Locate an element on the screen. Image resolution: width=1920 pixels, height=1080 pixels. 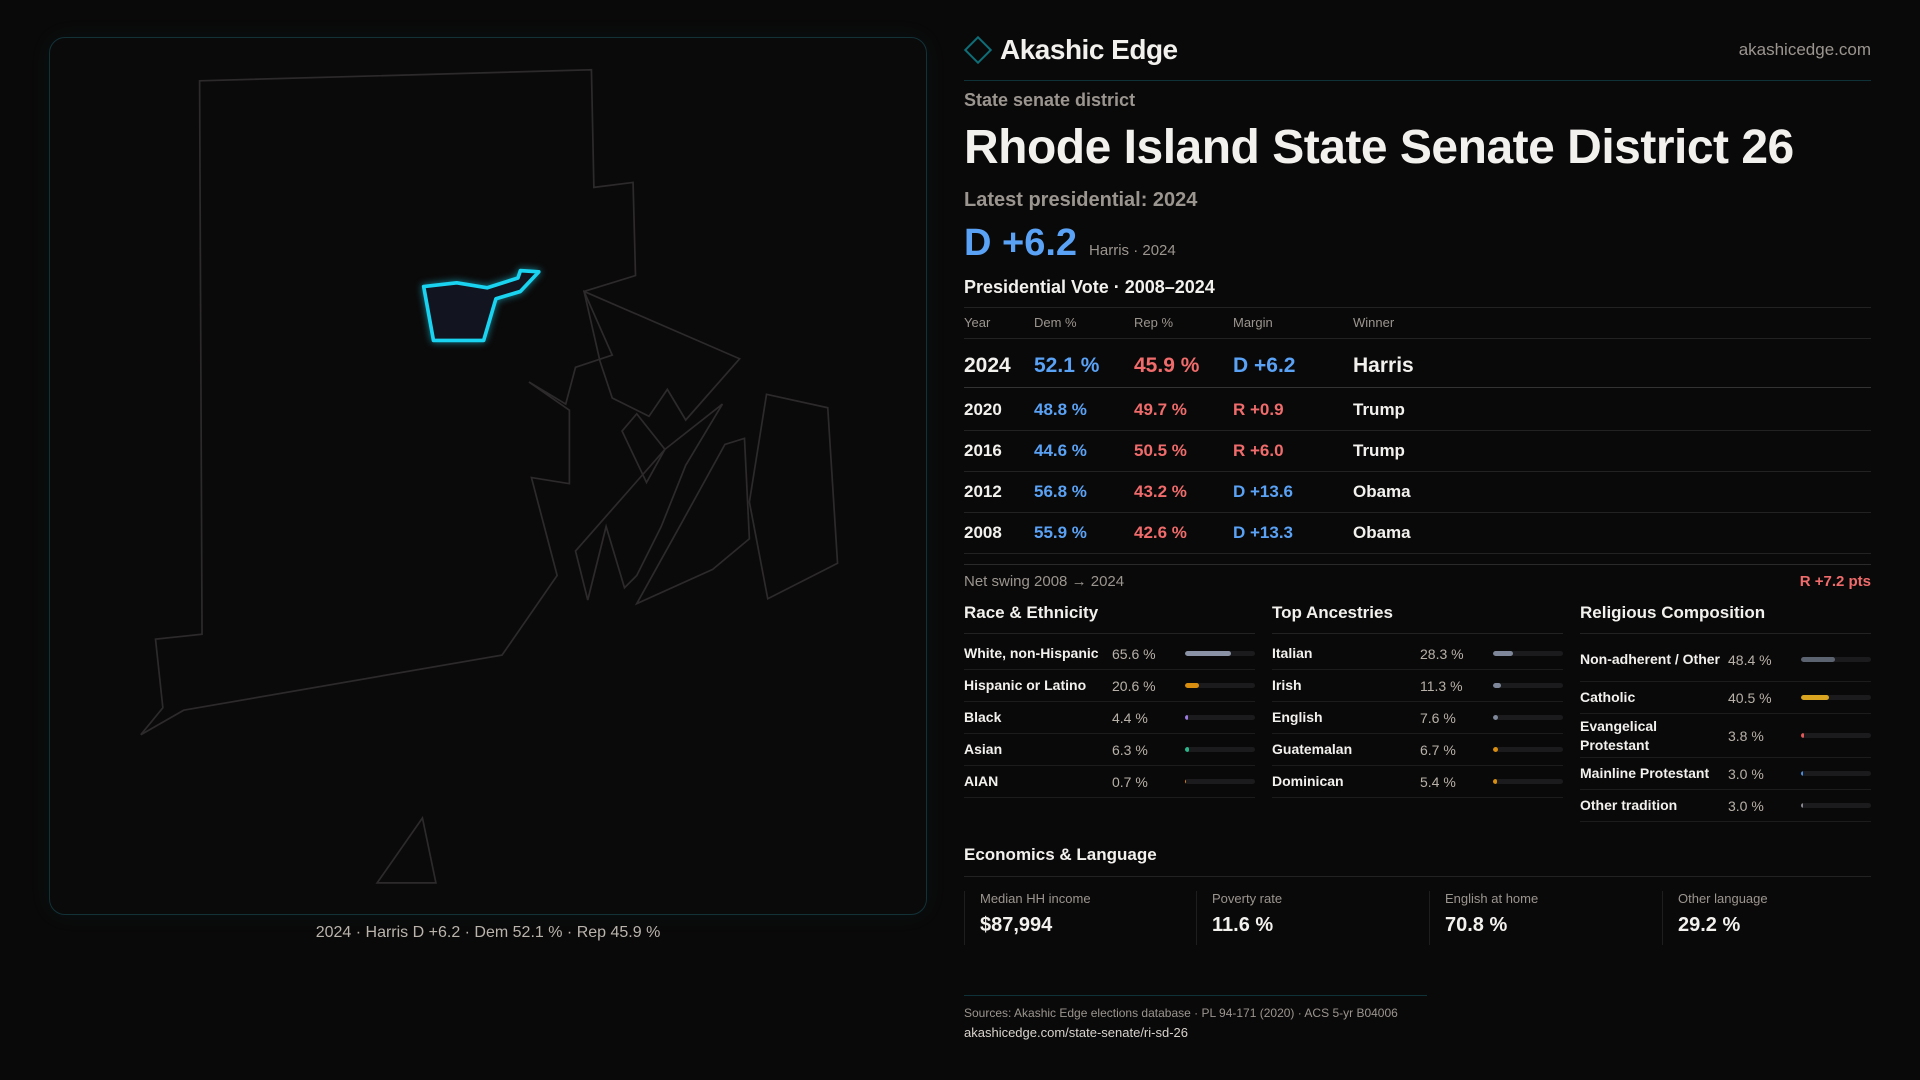
stat-row: English 7.6 % is located at coordinates (1417, 718).